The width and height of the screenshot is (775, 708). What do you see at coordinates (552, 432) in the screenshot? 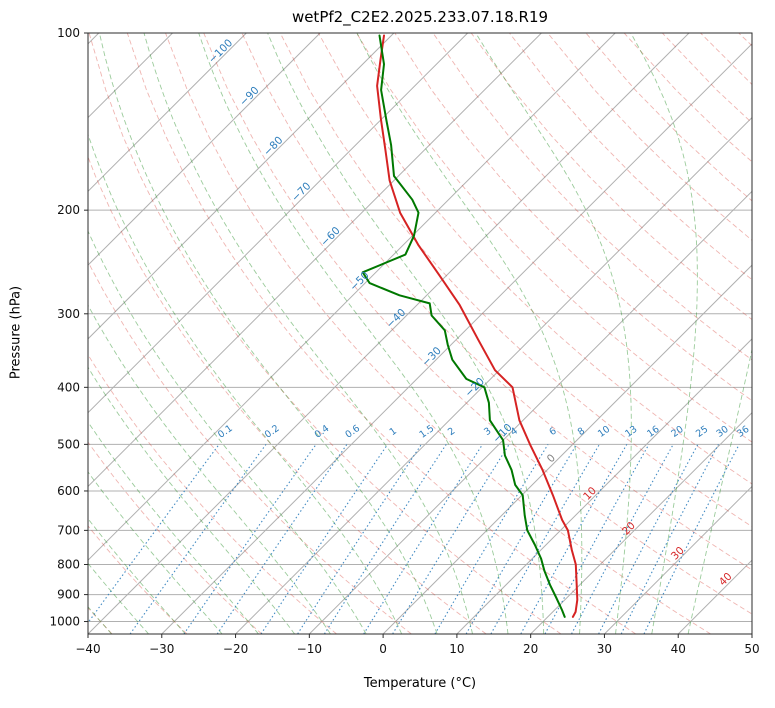
I see `svg-text: 6` at bounding box center [552, 432].